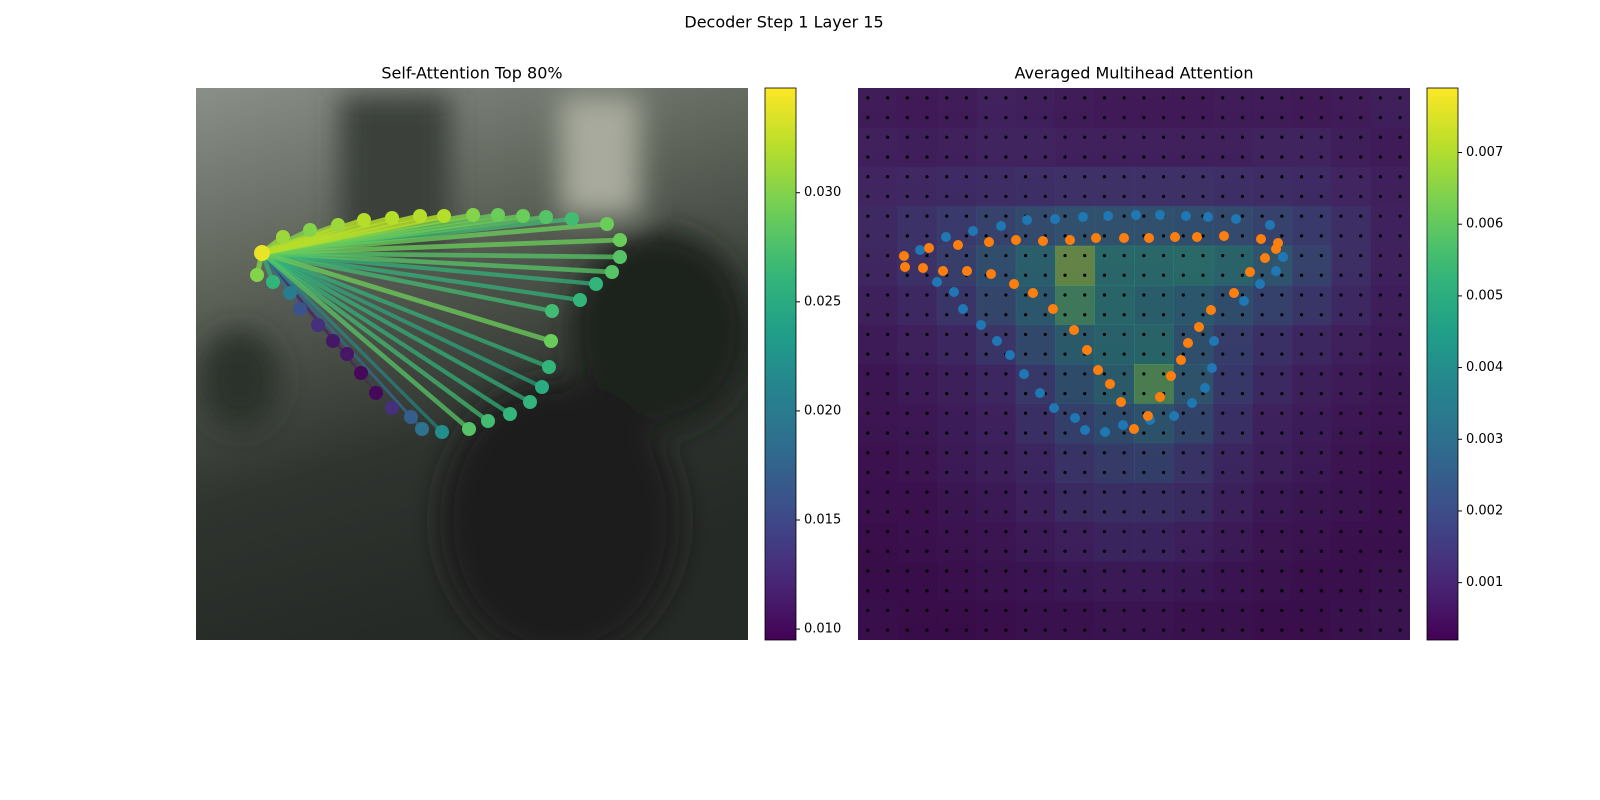 Image resolution: width=1600 pixels, height=800 pixels. Describe the element at coordinates (365, 341) in the screenshot. I see `attention-edge` at that location.